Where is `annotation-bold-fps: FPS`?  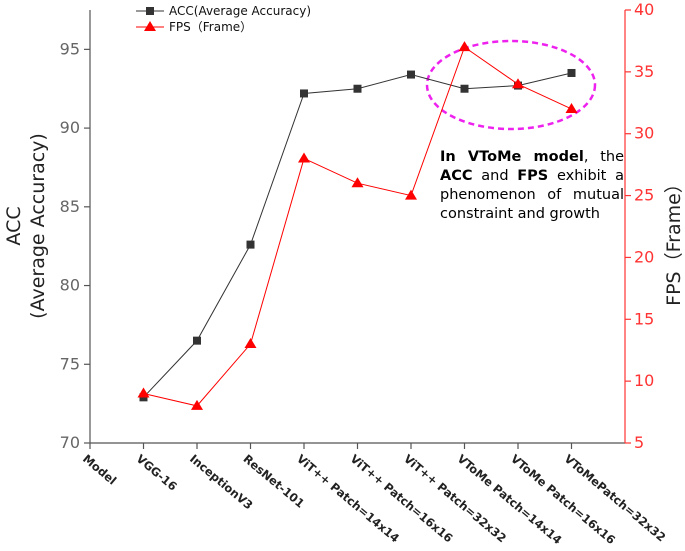
annotation-bold-fps: FPS is located at coordinates (533, 176).